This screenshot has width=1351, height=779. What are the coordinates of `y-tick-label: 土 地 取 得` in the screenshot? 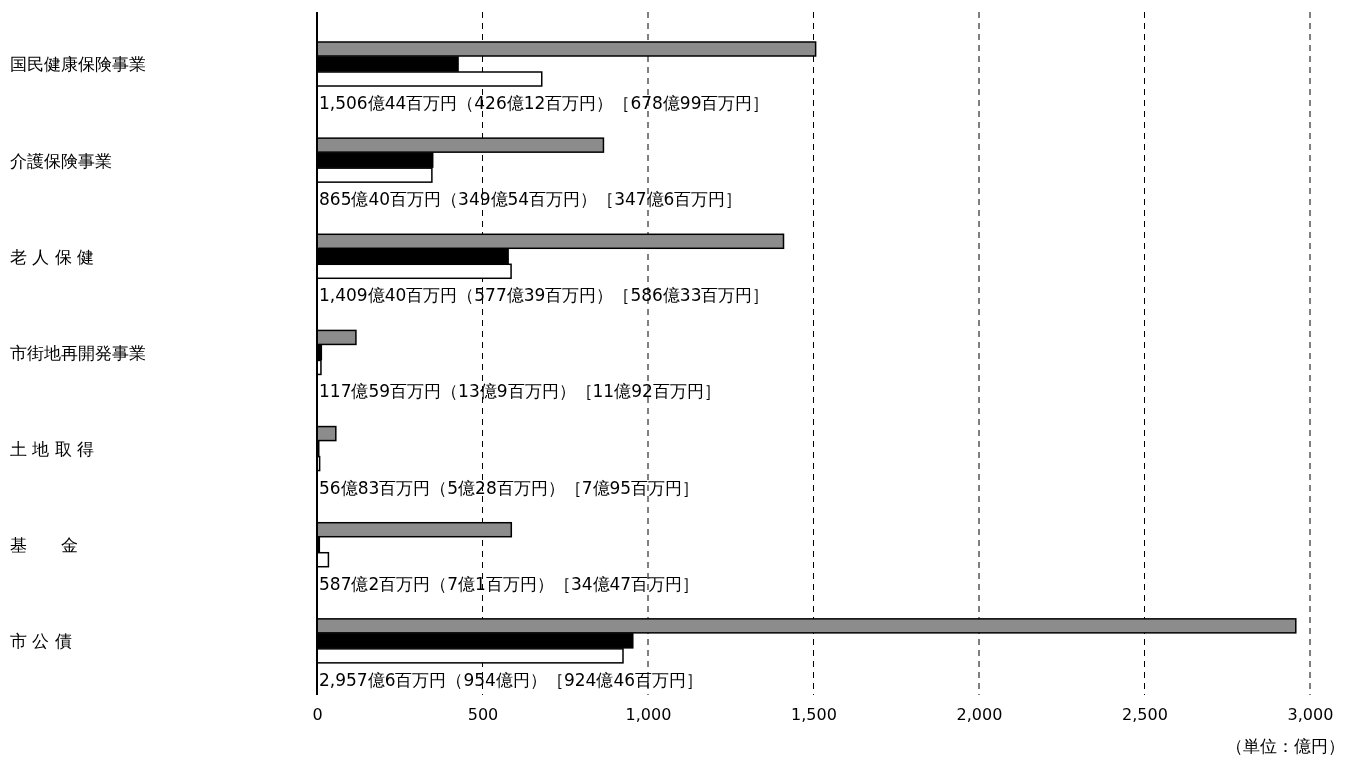 It's located at (52, 449).